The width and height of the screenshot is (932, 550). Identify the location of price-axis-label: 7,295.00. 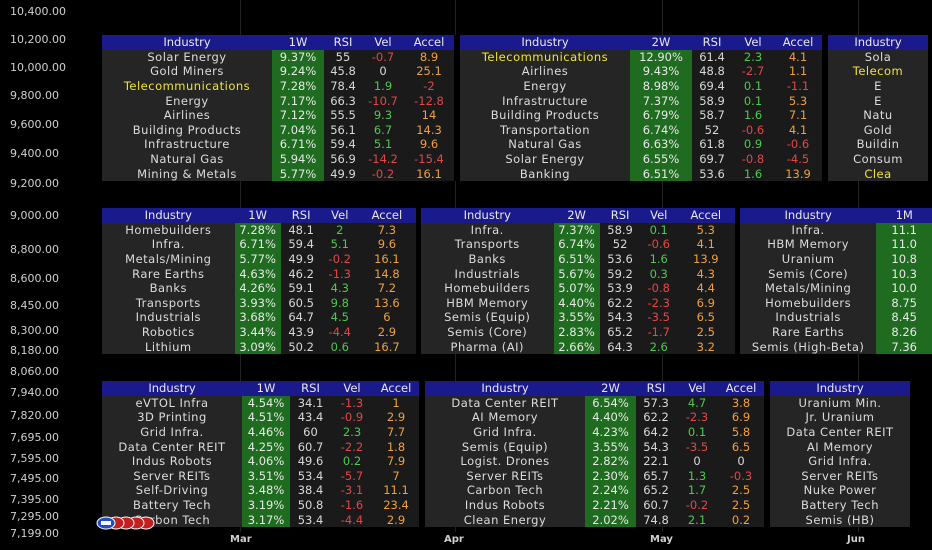
(34, 516).